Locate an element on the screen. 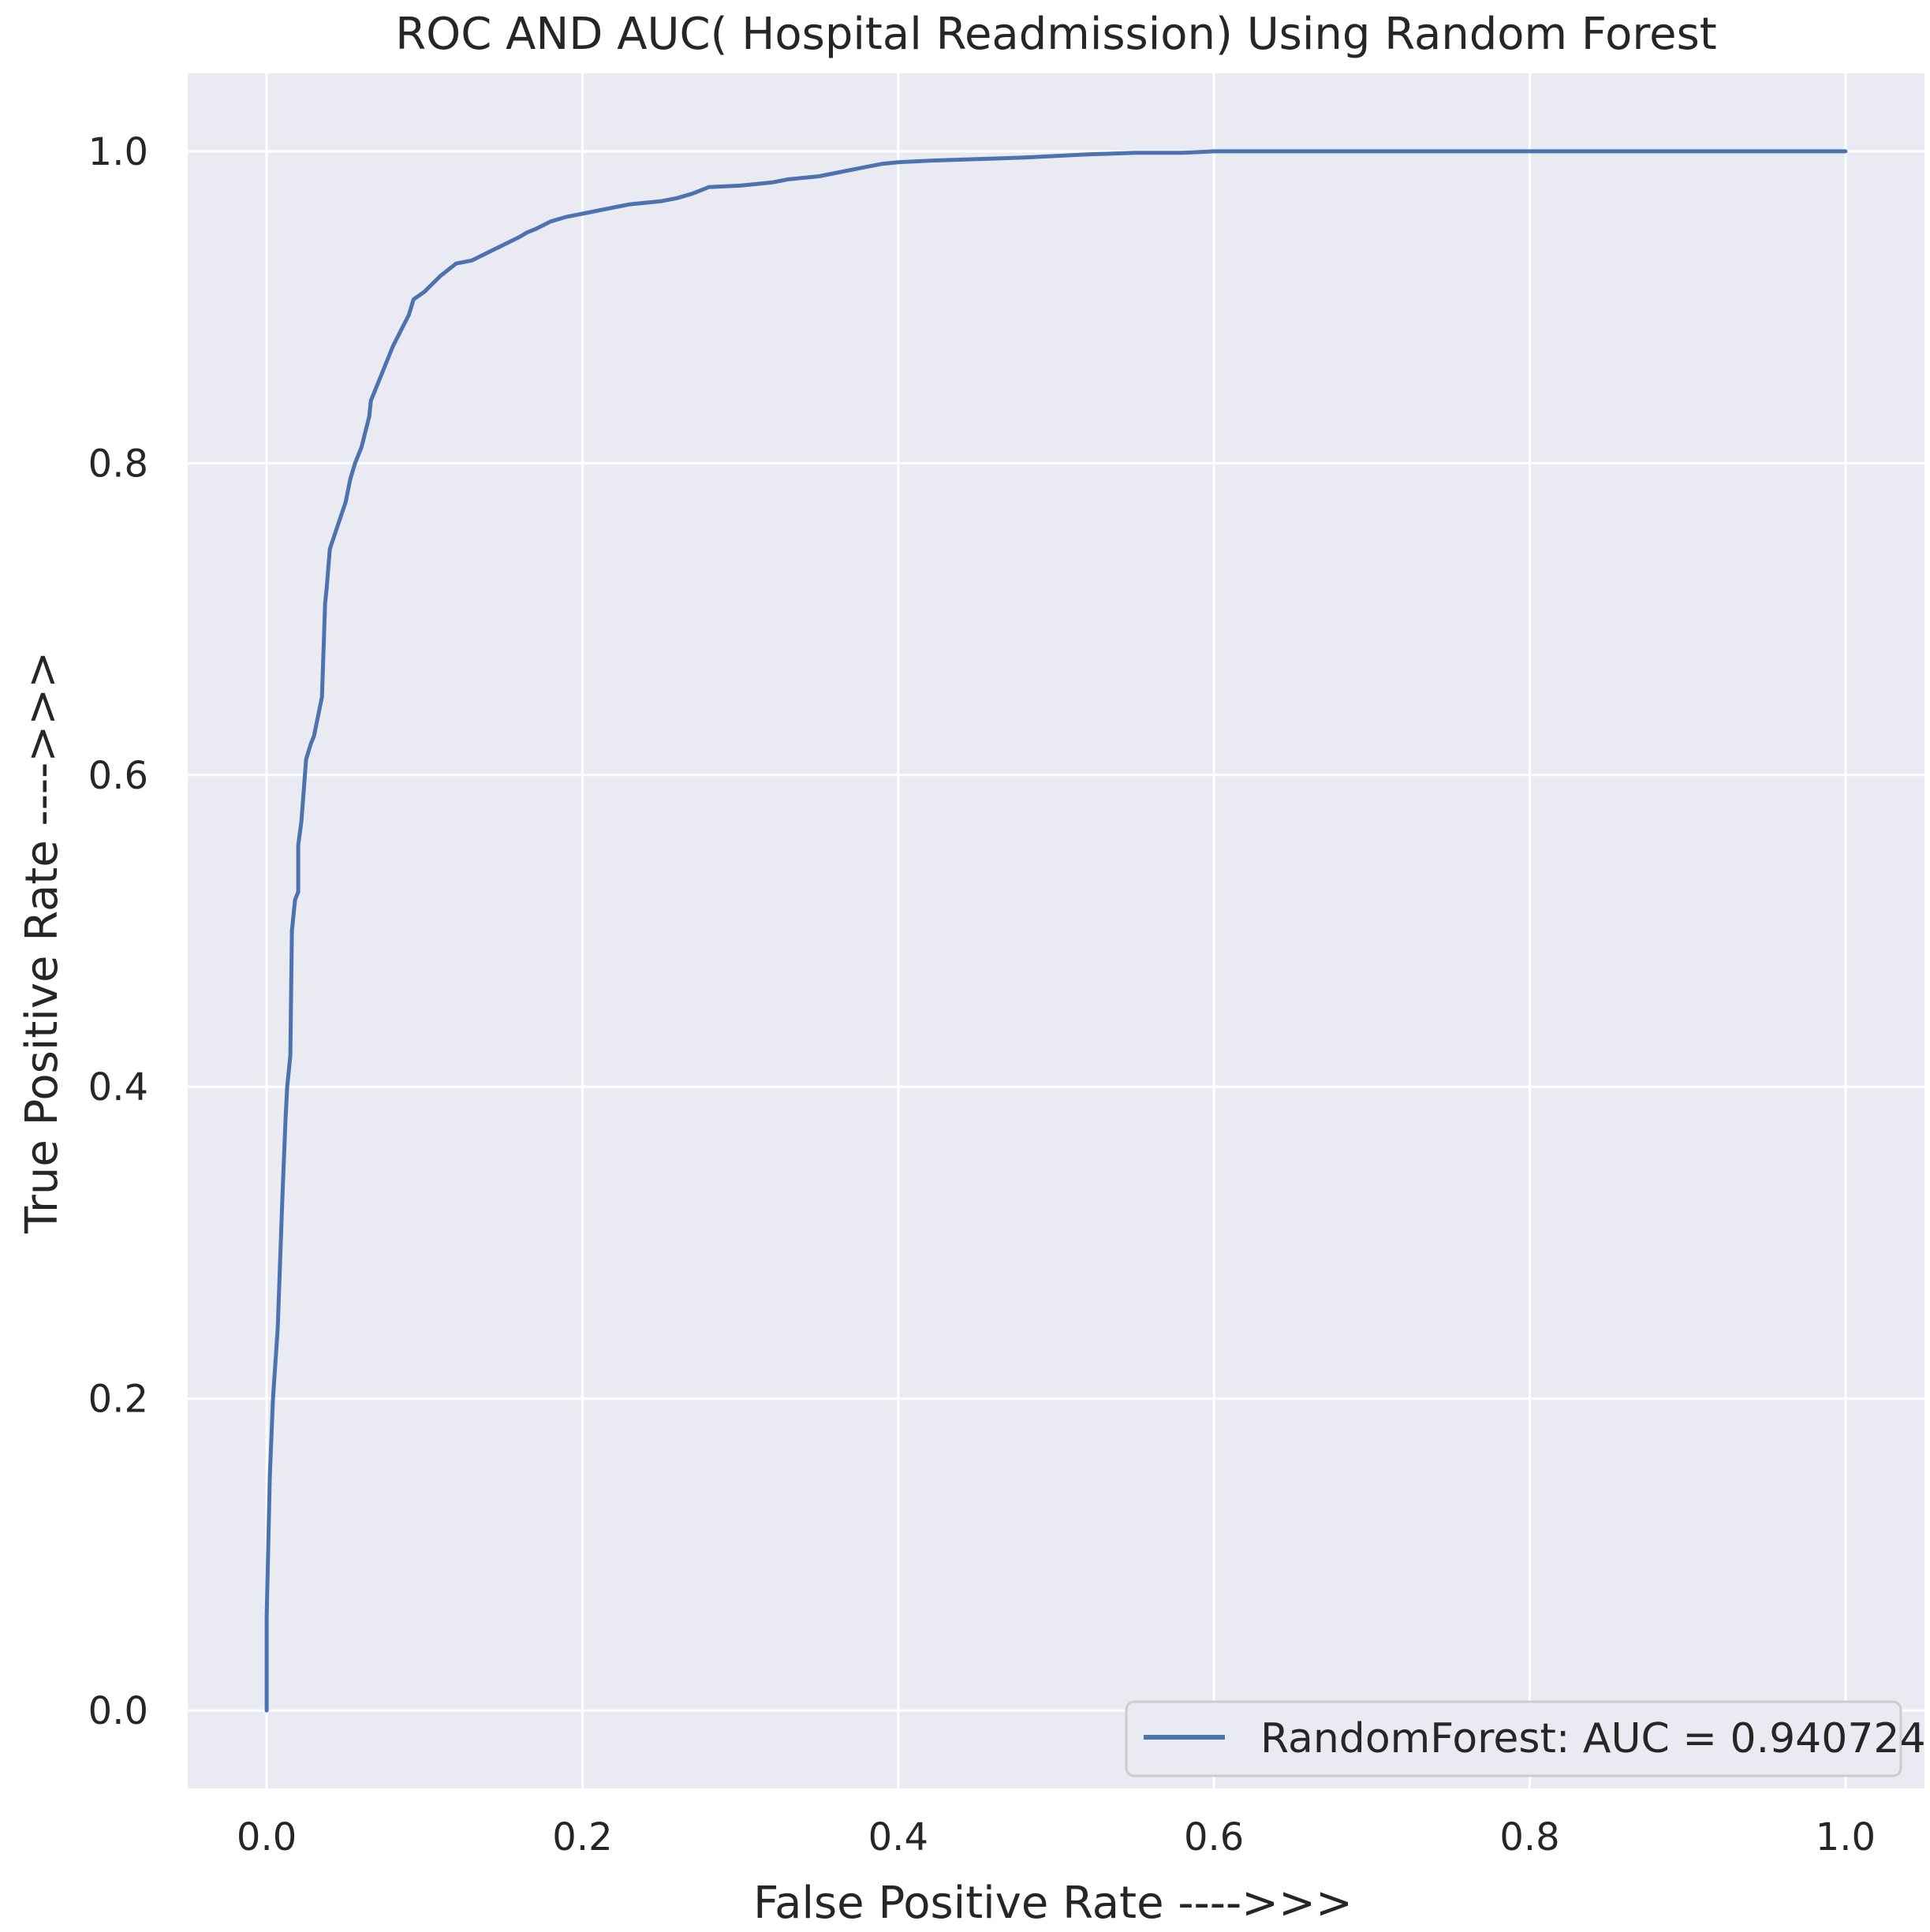 The image size is (1930, 1932). x-axis-label: False Positive Rate ---->>> is located at coordinates (1053, 1903).